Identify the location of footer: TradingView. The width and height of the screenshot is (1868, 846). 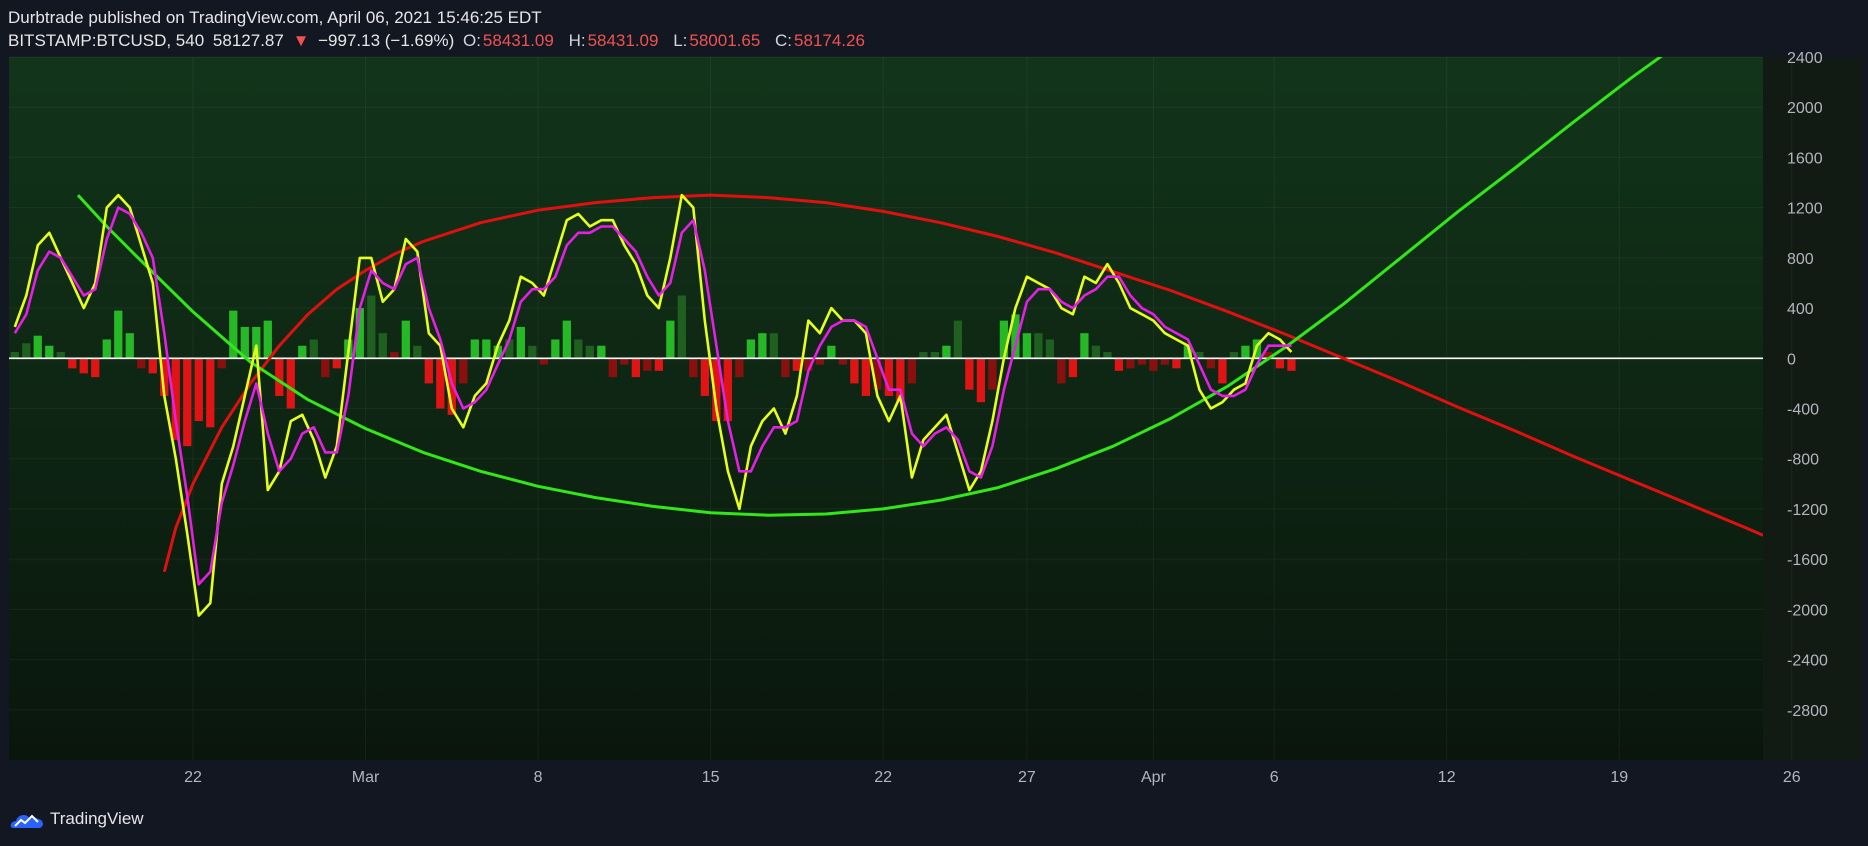
(77, 819).